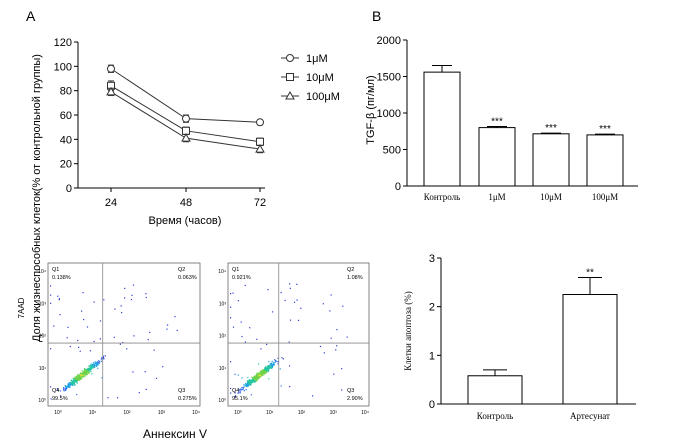  What do you see at coordinates (398, 187) in the screenshot?
I see `tgf-y-tick-label: 0` at bounding box center [398, 187].